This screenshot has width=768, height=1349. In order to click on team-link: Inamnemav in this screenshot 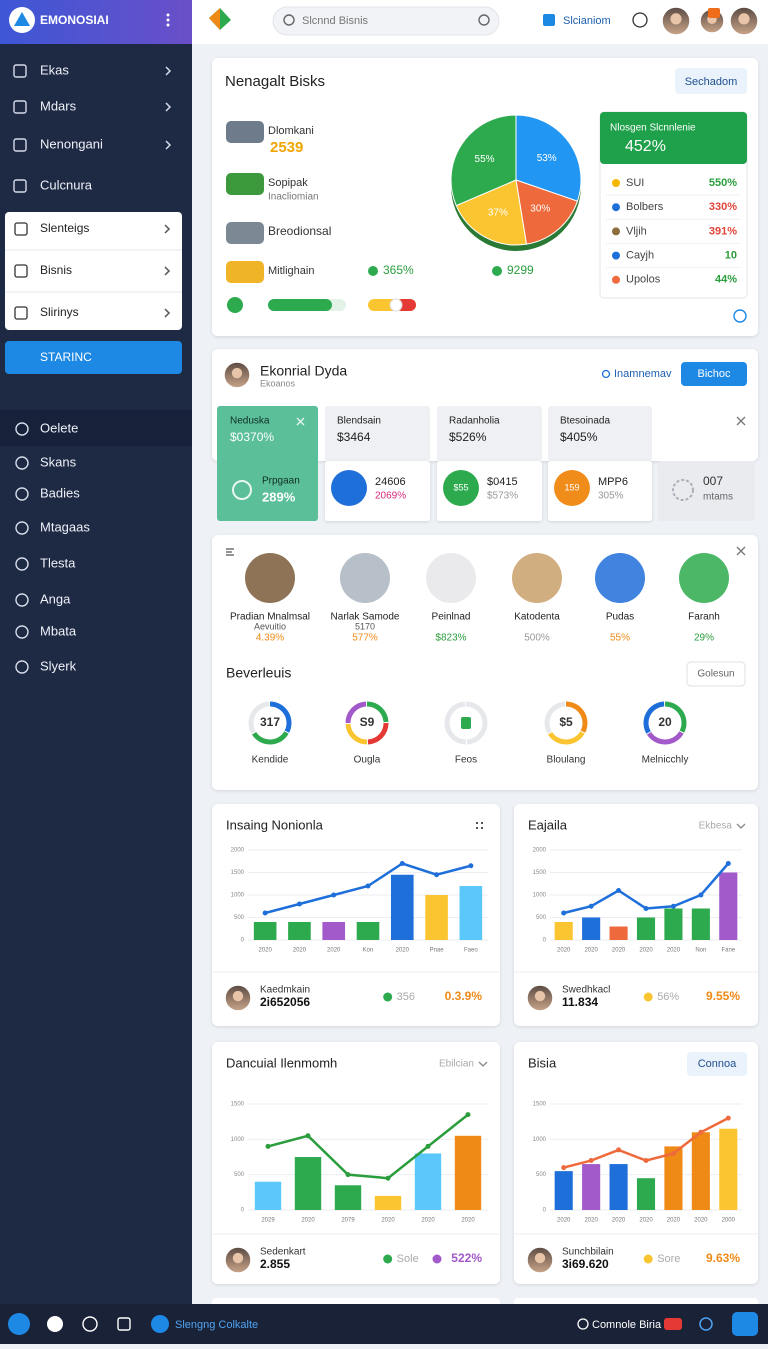, I will do `click(643, 374)`.